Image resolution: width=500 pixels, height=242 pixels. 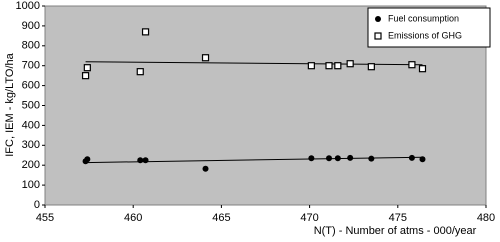 What do you see at coordinates (37, 205) in the screenshot?
I see `y-tick-label: 0` at bounding box center [37, 205].